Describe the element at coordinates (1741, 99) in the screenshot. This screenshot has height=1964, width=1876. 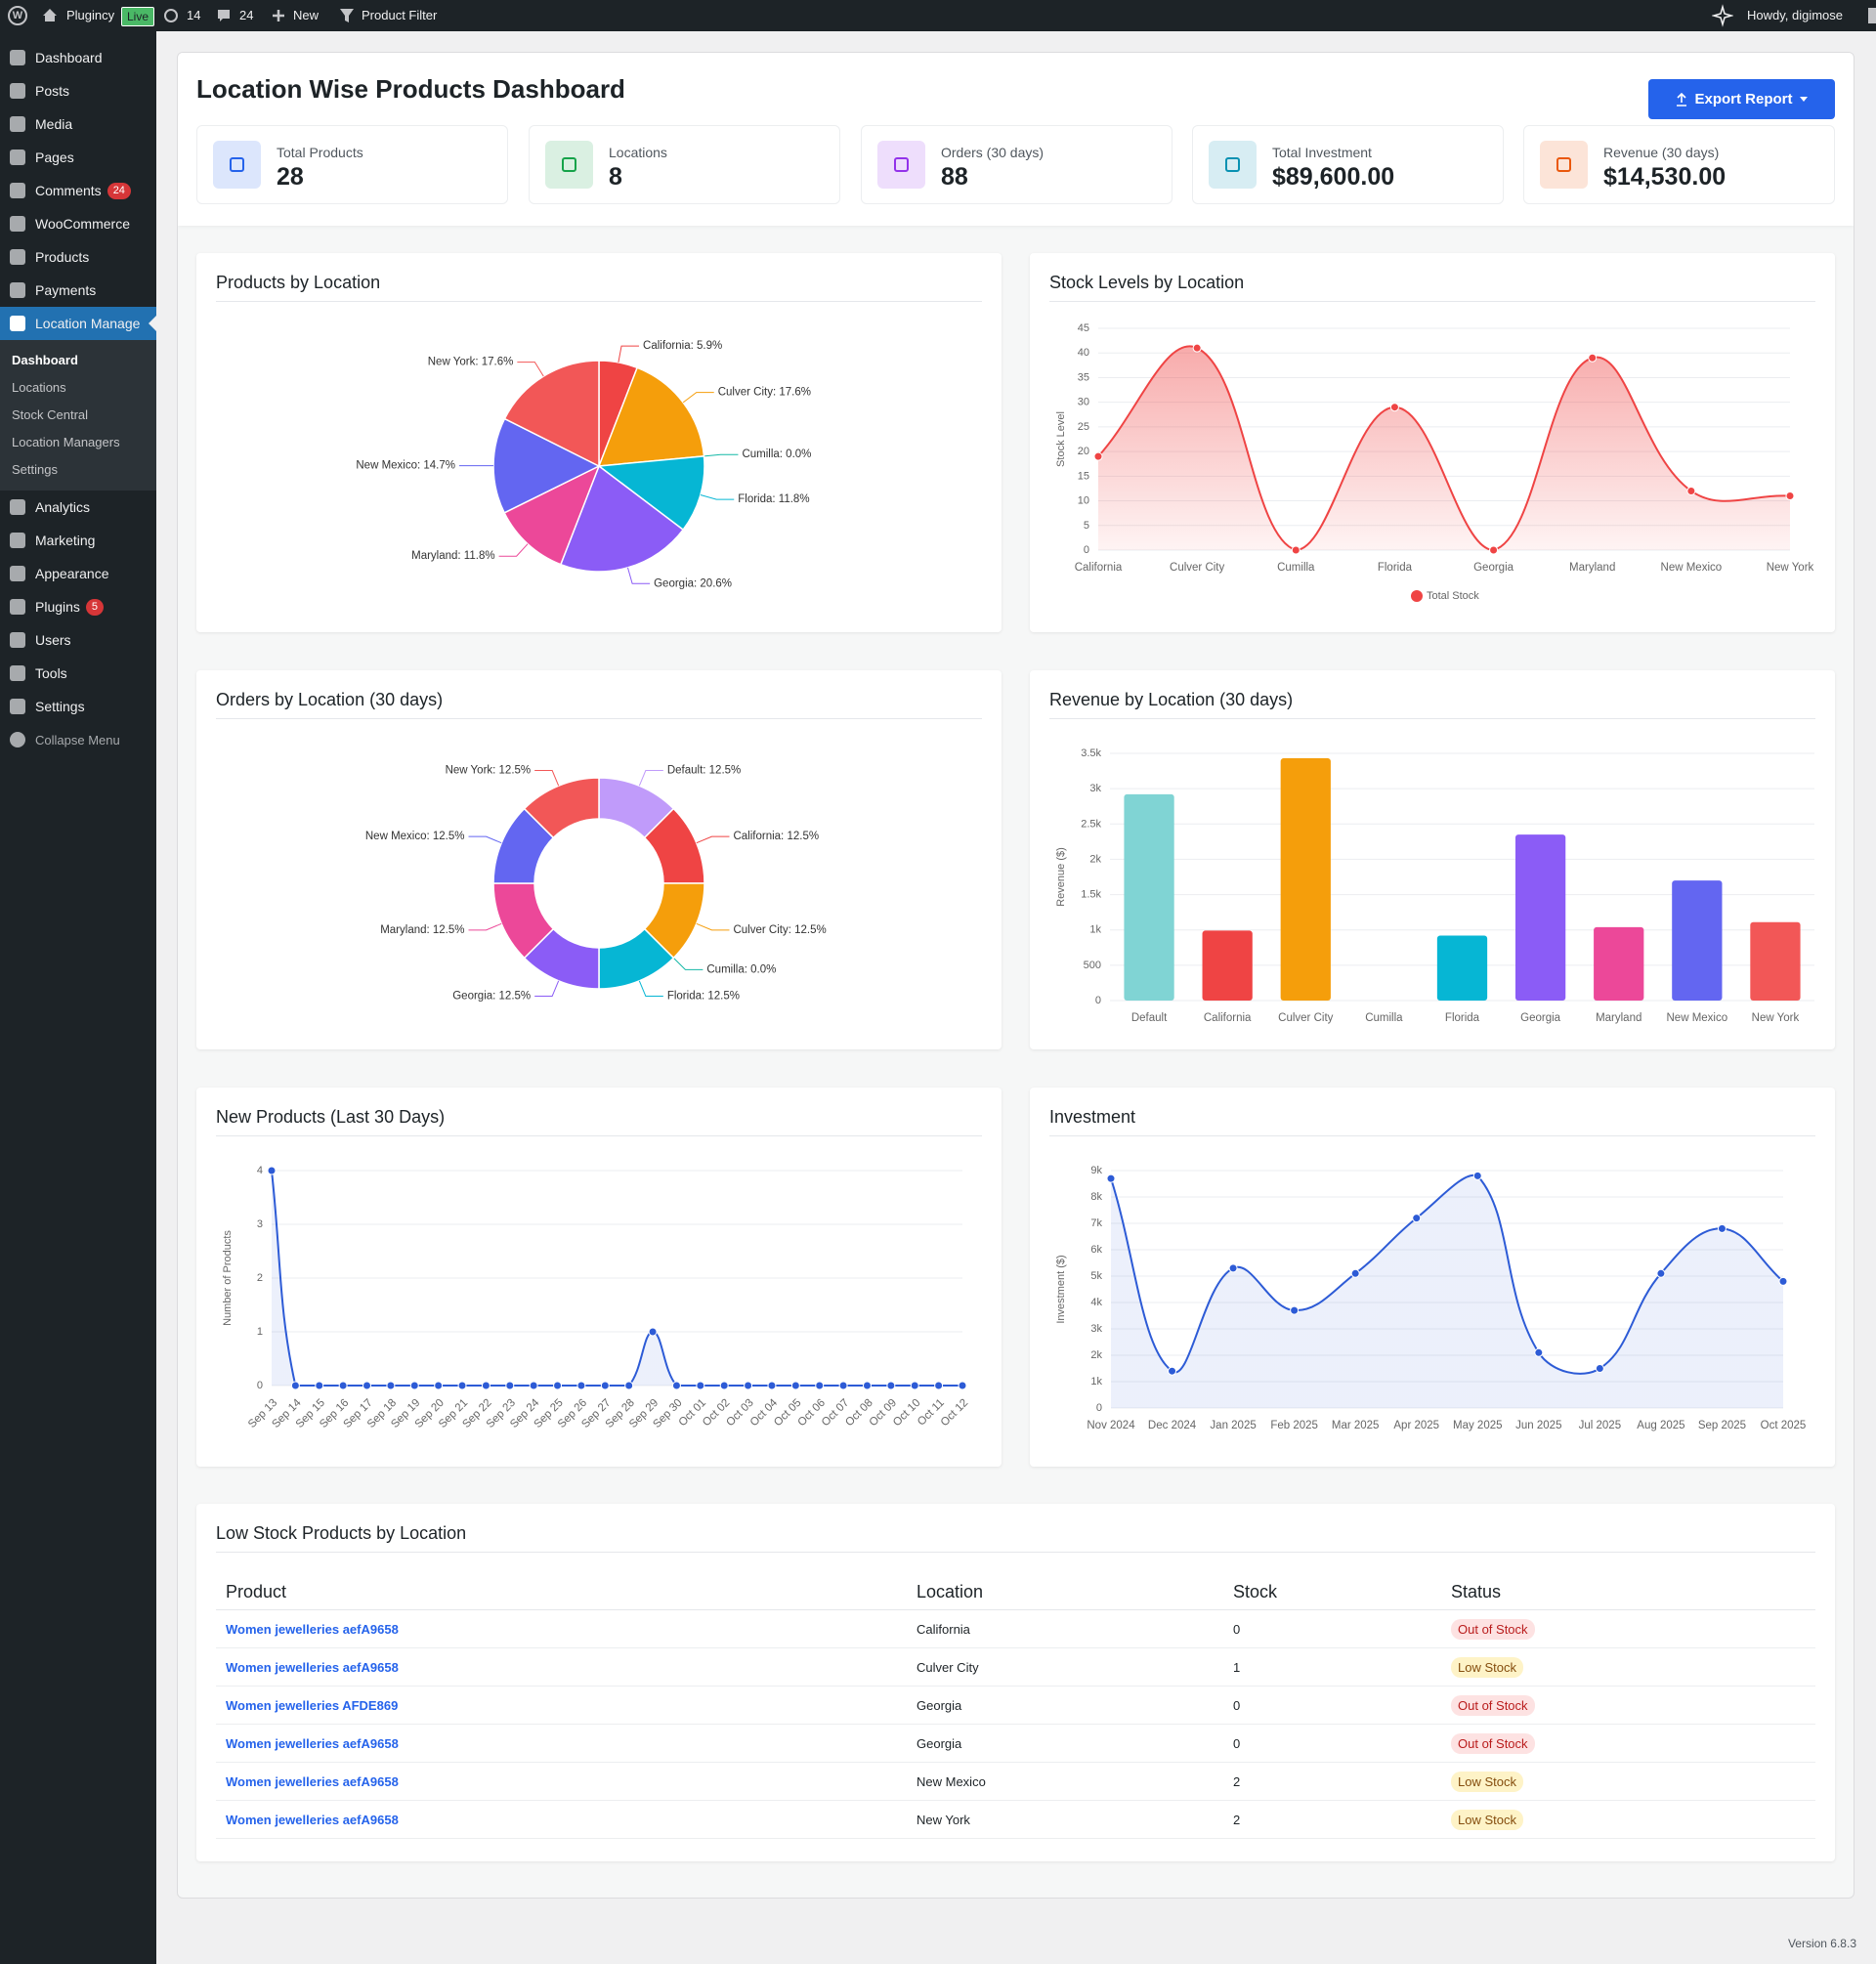
I see `export-button: Export Report` at that location.